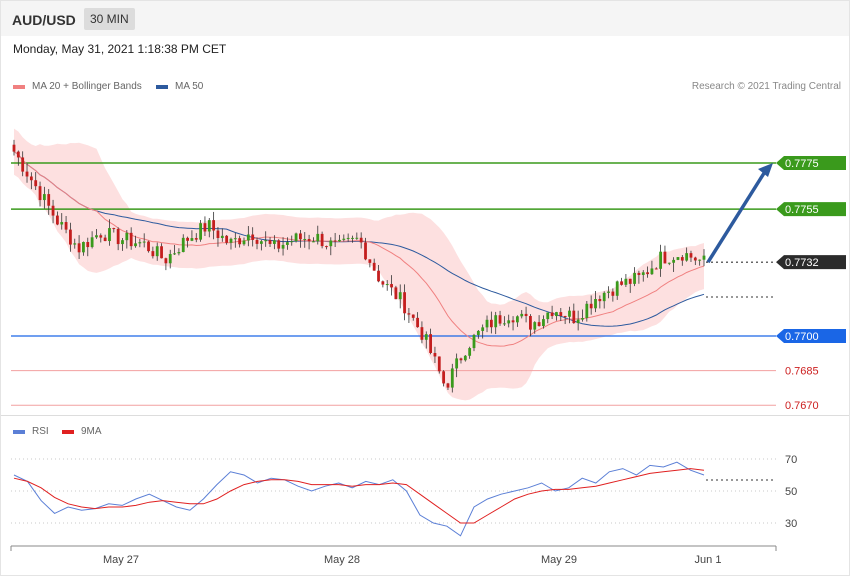  What do you see at coordinates (811, 262) in the screenshot?
I see `level-tag-0.7732` at bounding box center [811, 262].